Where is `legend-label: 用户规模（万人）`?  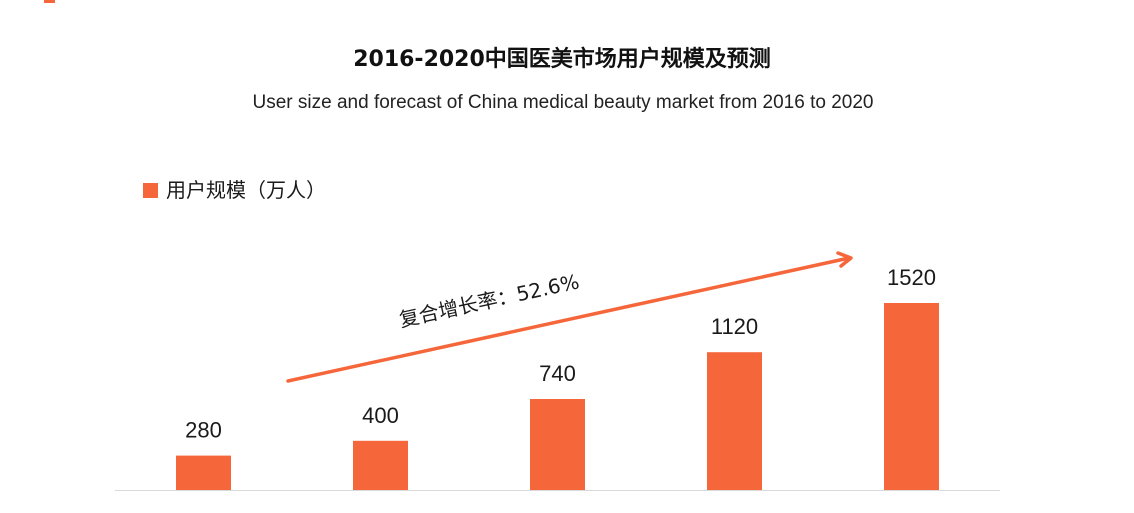 legend-label: 用户规模（万人） is located at coordinates (246, 190).